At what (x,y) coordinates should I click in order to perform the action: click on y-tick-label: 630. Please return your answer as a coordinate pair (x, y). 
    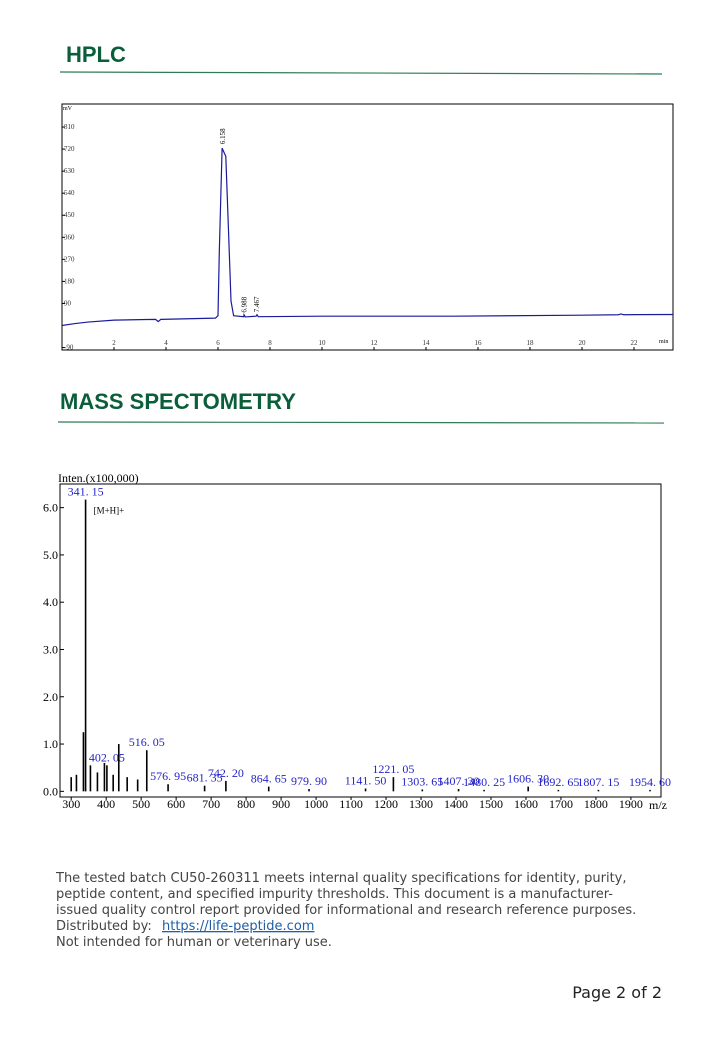
    Looking at the image, I should click on (69, 171).